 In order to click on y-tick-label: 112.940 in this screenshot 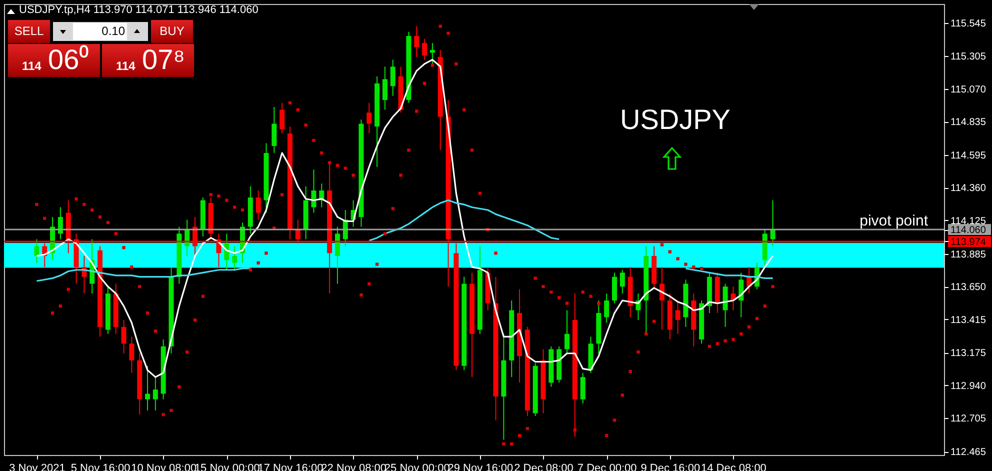, I will do `click(968, 386)`.